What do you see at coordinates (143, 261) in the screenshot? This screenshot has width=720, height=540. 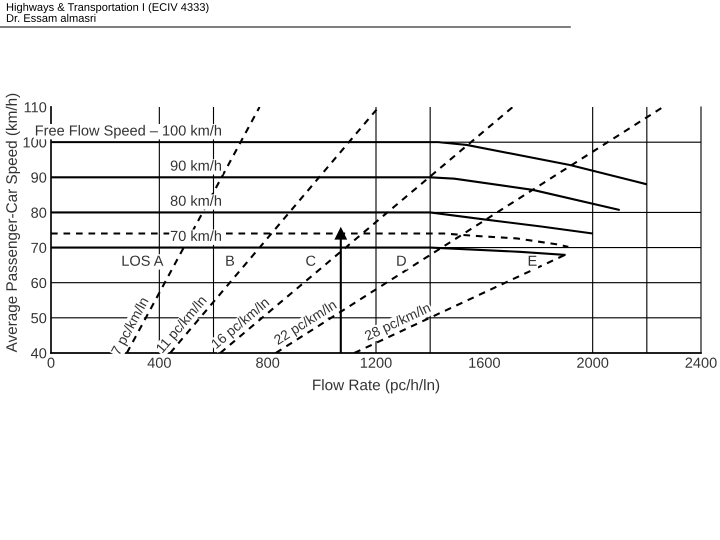 I see `annotation: LOS A` at bounding box center [143, 261].